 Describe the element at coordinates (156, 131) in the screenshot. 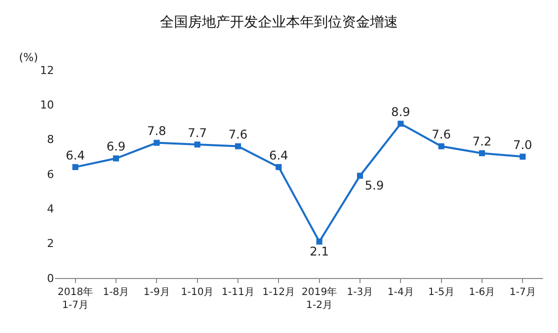

I see `data-label: 7.8` at that location.